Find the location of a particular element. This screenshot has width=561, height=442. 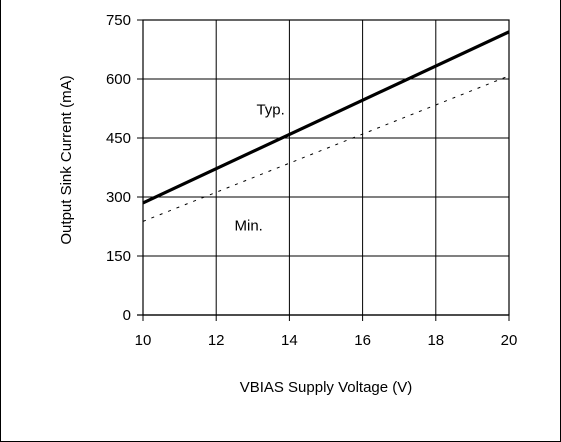

y-tick-label-5: 750 is located at coordinates (118, 20).